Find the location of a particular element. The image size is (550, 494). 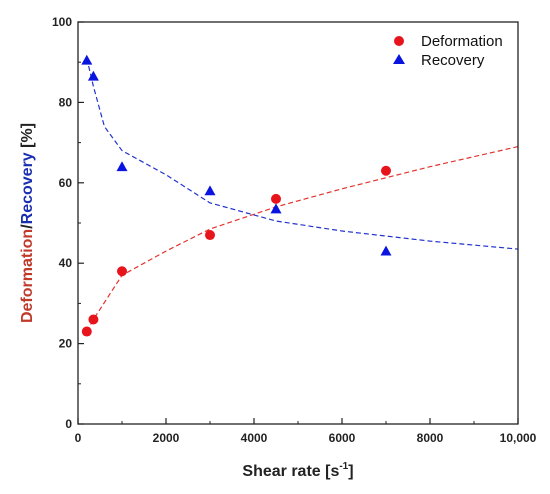

y-tick-label: 80 is located at coordinates (66, 102).